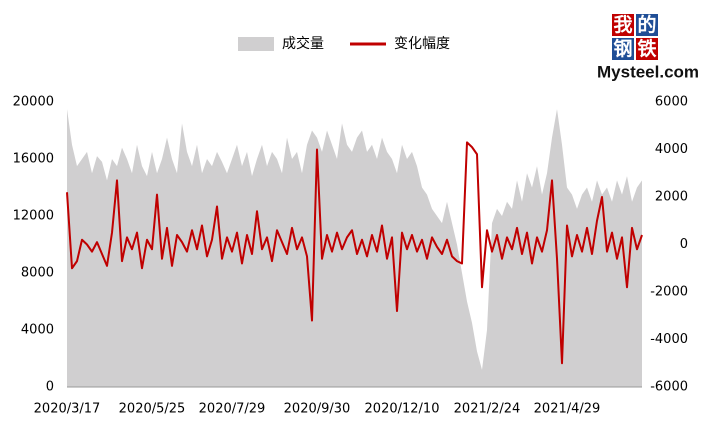 The image size is (722, 435). I want to click on y2-tick-label: -4000, so click(669, 339).